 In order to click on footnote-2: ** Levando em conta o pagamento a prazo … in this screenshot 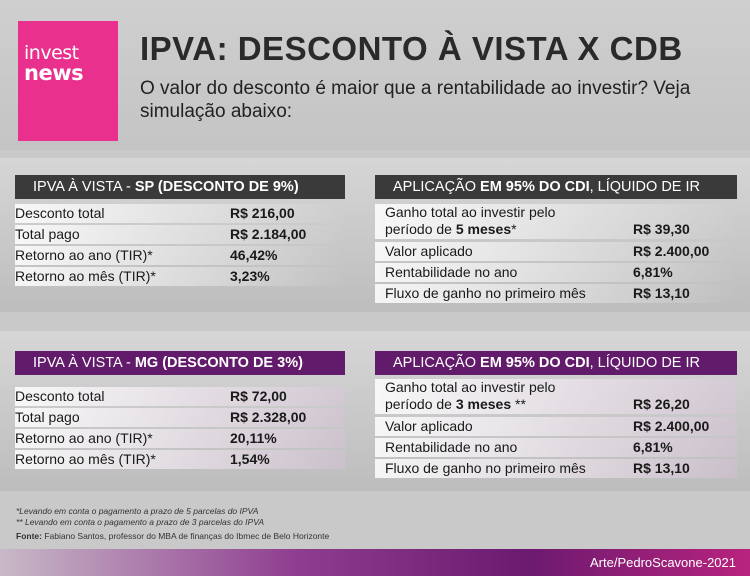, I will do `click(140, 522)`.